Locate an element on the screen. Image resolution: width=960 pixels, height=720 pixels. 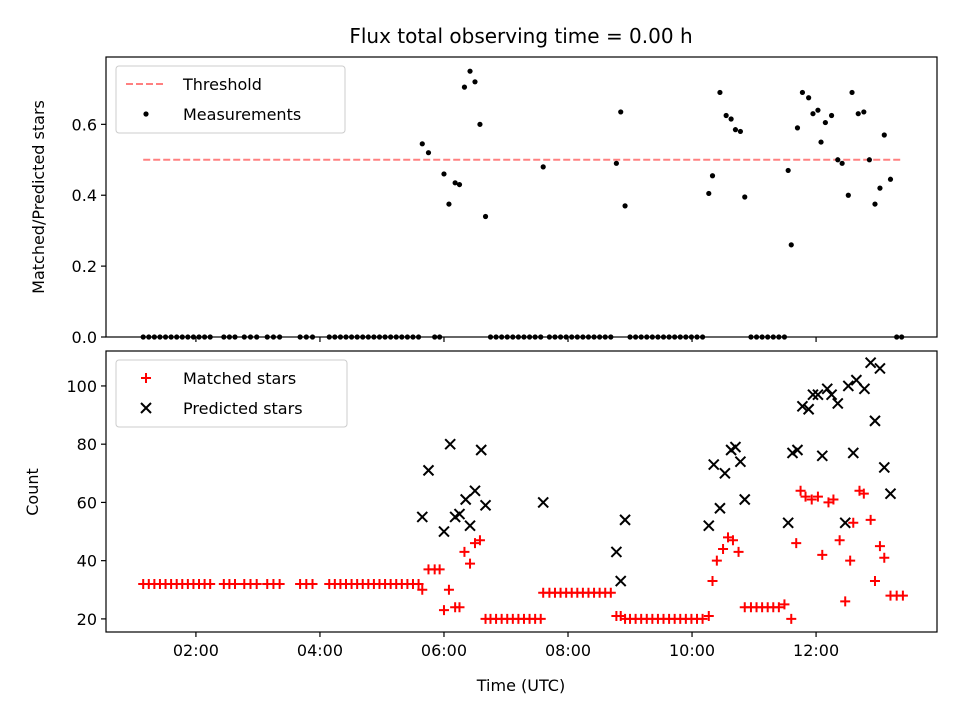
x-tick-label: 06:00 is located at coordinates (444, 650).